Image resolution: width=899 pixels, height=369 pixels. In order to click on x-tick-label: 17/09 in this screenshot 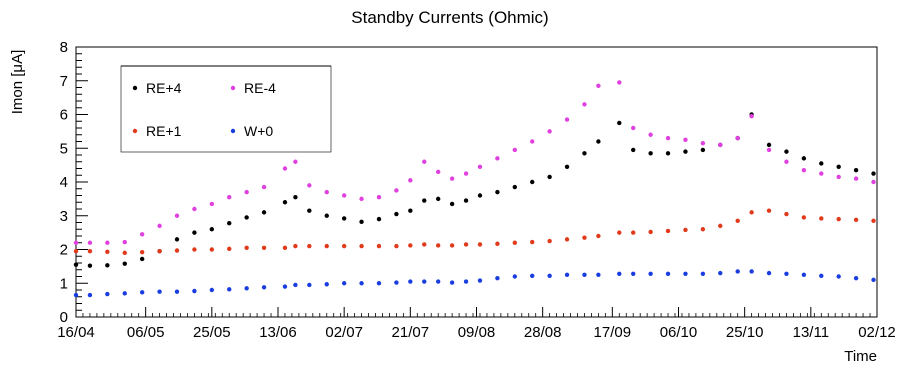, I will do `click(613, 332)`.